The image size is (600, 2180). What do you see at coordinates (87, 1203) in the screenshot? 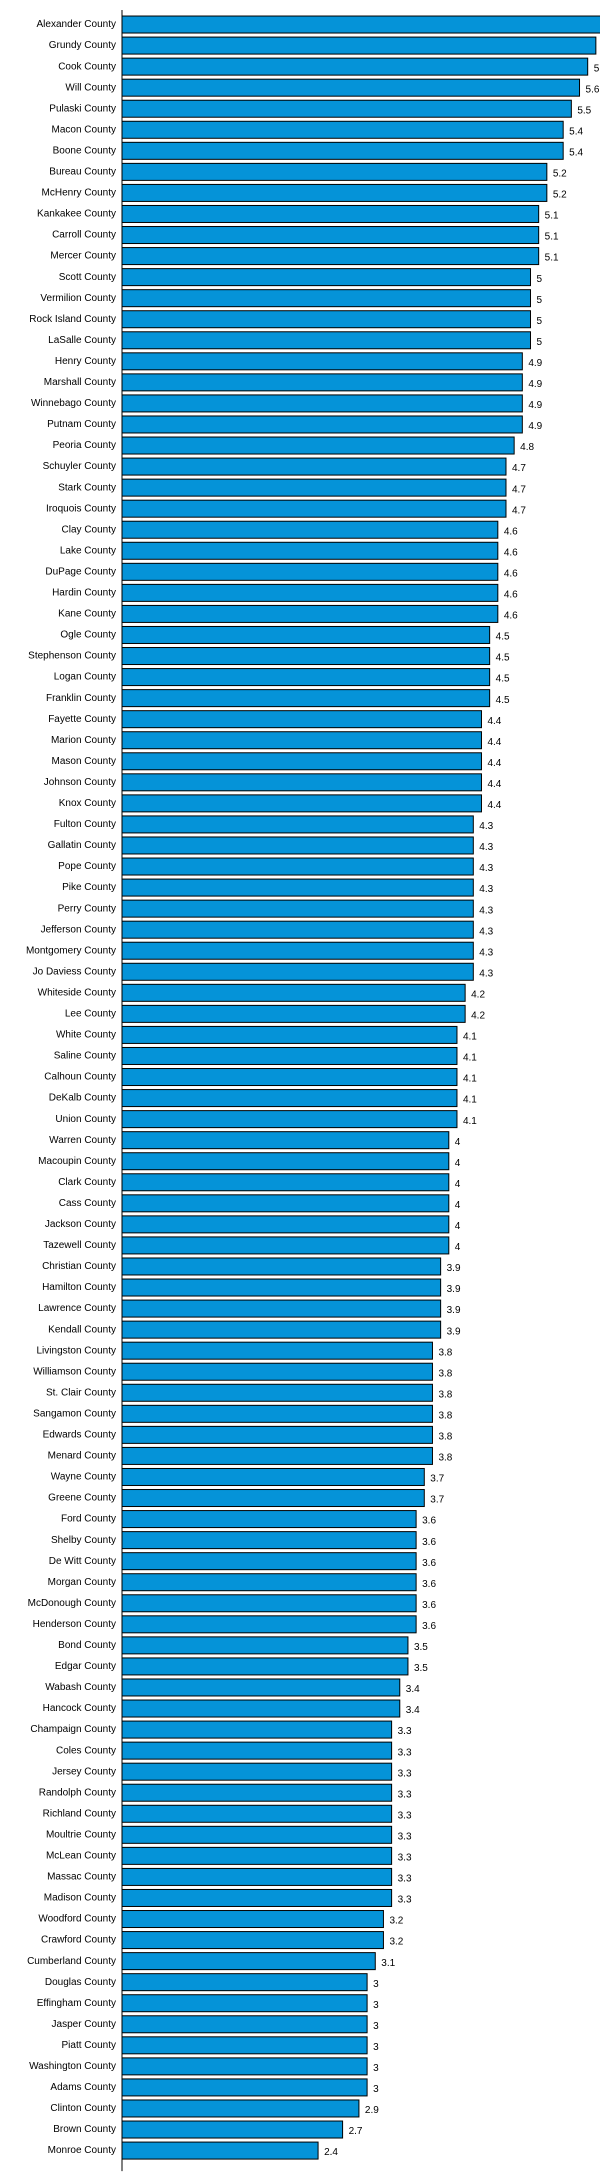
I see `category-label: Cass County` at bounding box center [87, 1203].